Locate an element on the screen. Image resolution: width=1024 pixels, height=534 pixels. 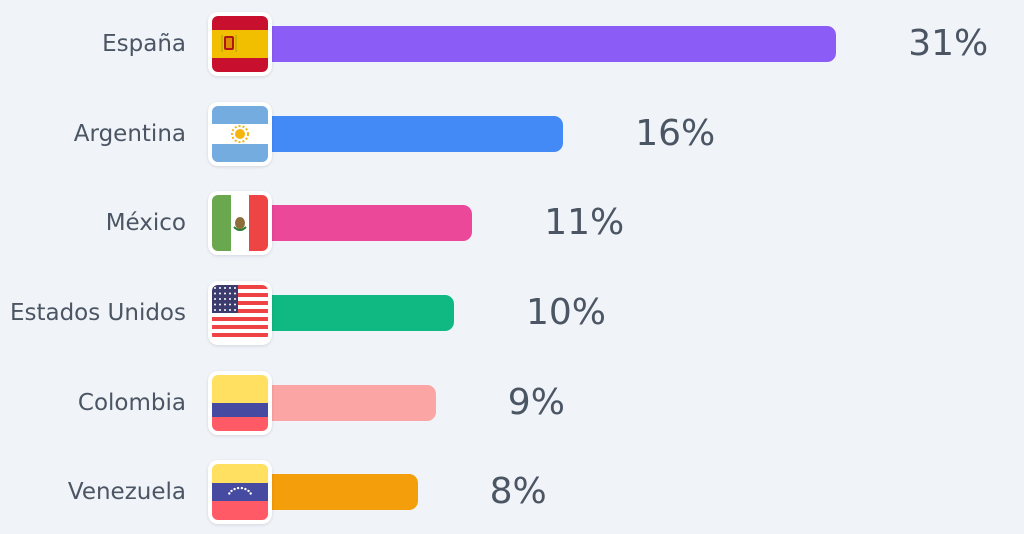
category-label: Venezuela is located at coordinates (126, 492).